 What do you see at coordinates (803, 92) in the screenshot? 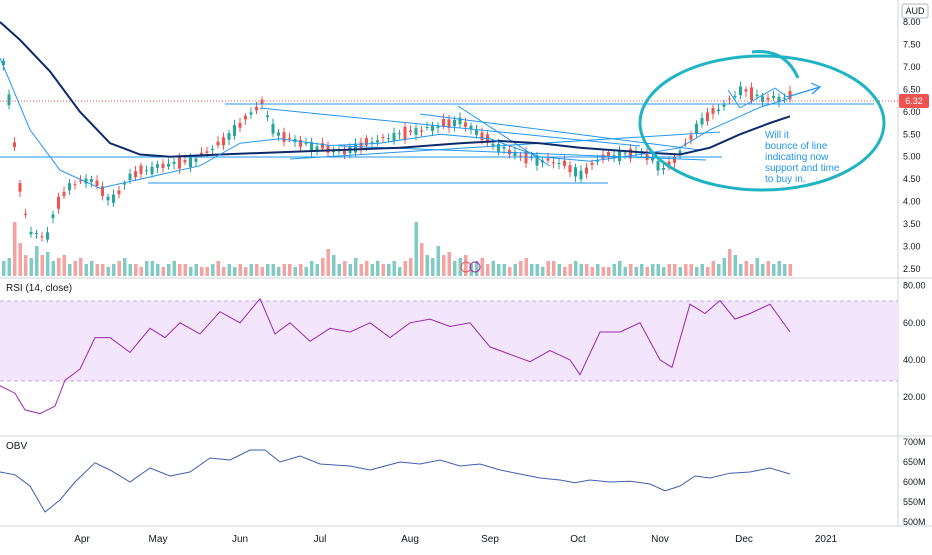
I see `annotation-arrow-line` at bounding box center [803, 92].